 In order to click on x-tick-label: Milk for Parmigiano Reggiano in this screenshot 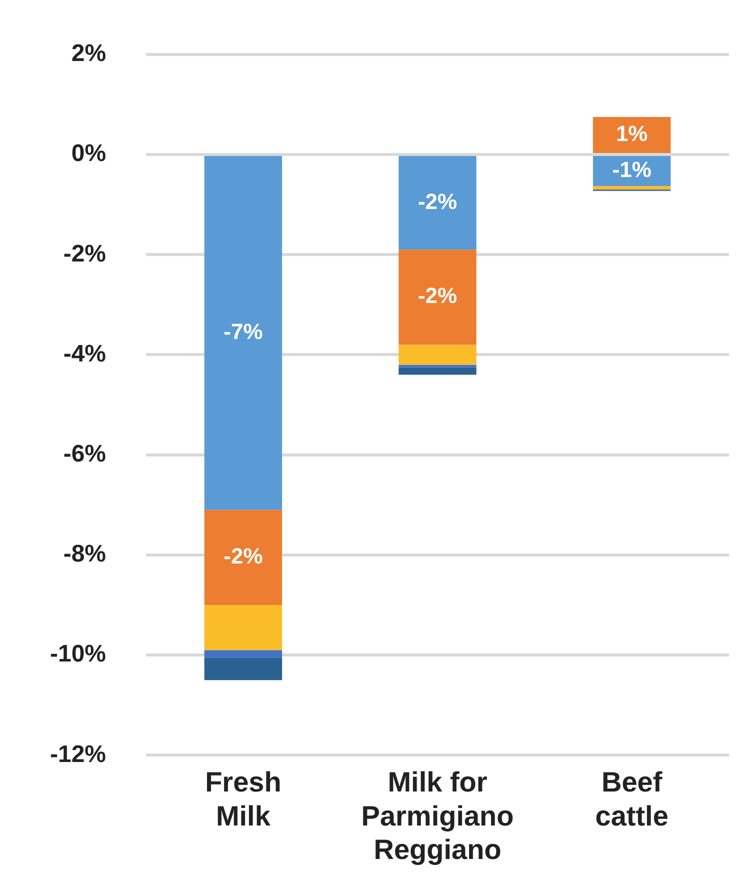, I will do `click(437, 815)`.